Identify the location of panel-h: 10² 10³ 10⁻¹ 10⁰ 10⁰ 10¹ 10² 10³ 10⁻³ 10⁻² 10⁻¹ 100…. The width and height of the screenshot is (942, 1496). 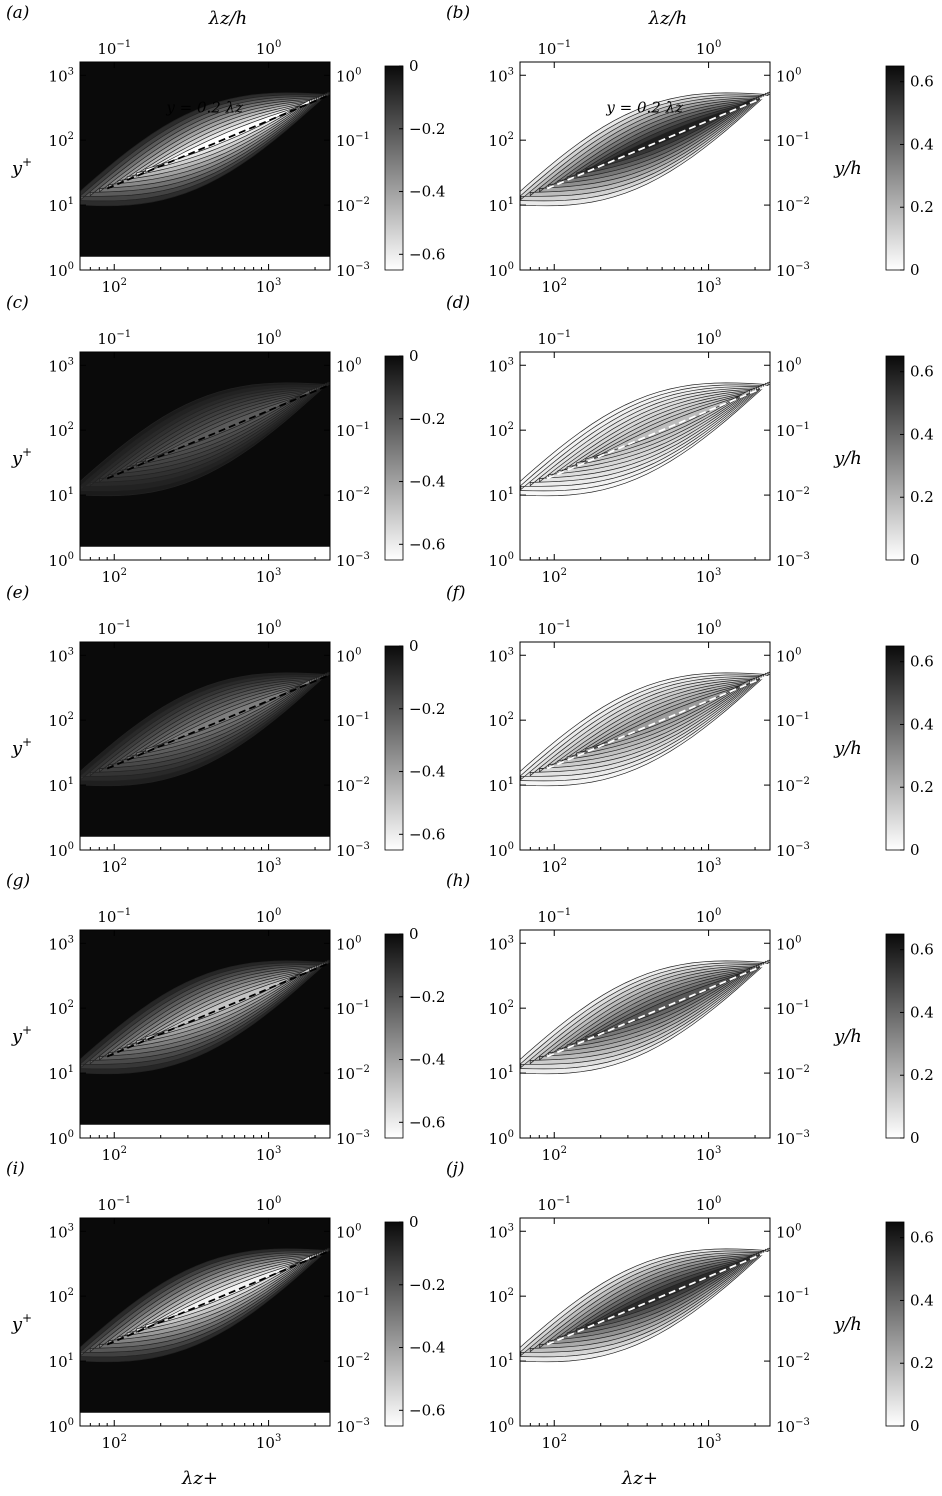
(690, 1017).